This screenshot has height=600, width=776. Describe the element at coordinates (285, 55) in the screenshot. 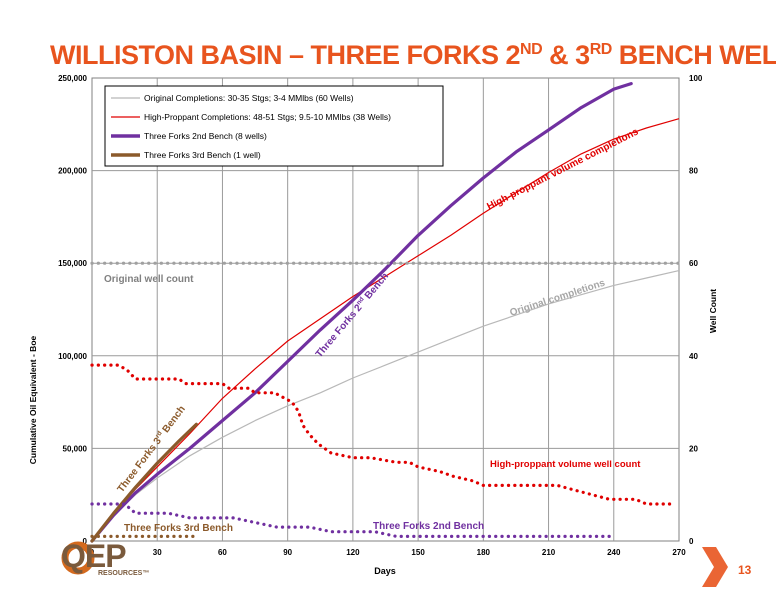

I see `title-main: WILLISTON BASIN – THREE FORKS 2` at that location.